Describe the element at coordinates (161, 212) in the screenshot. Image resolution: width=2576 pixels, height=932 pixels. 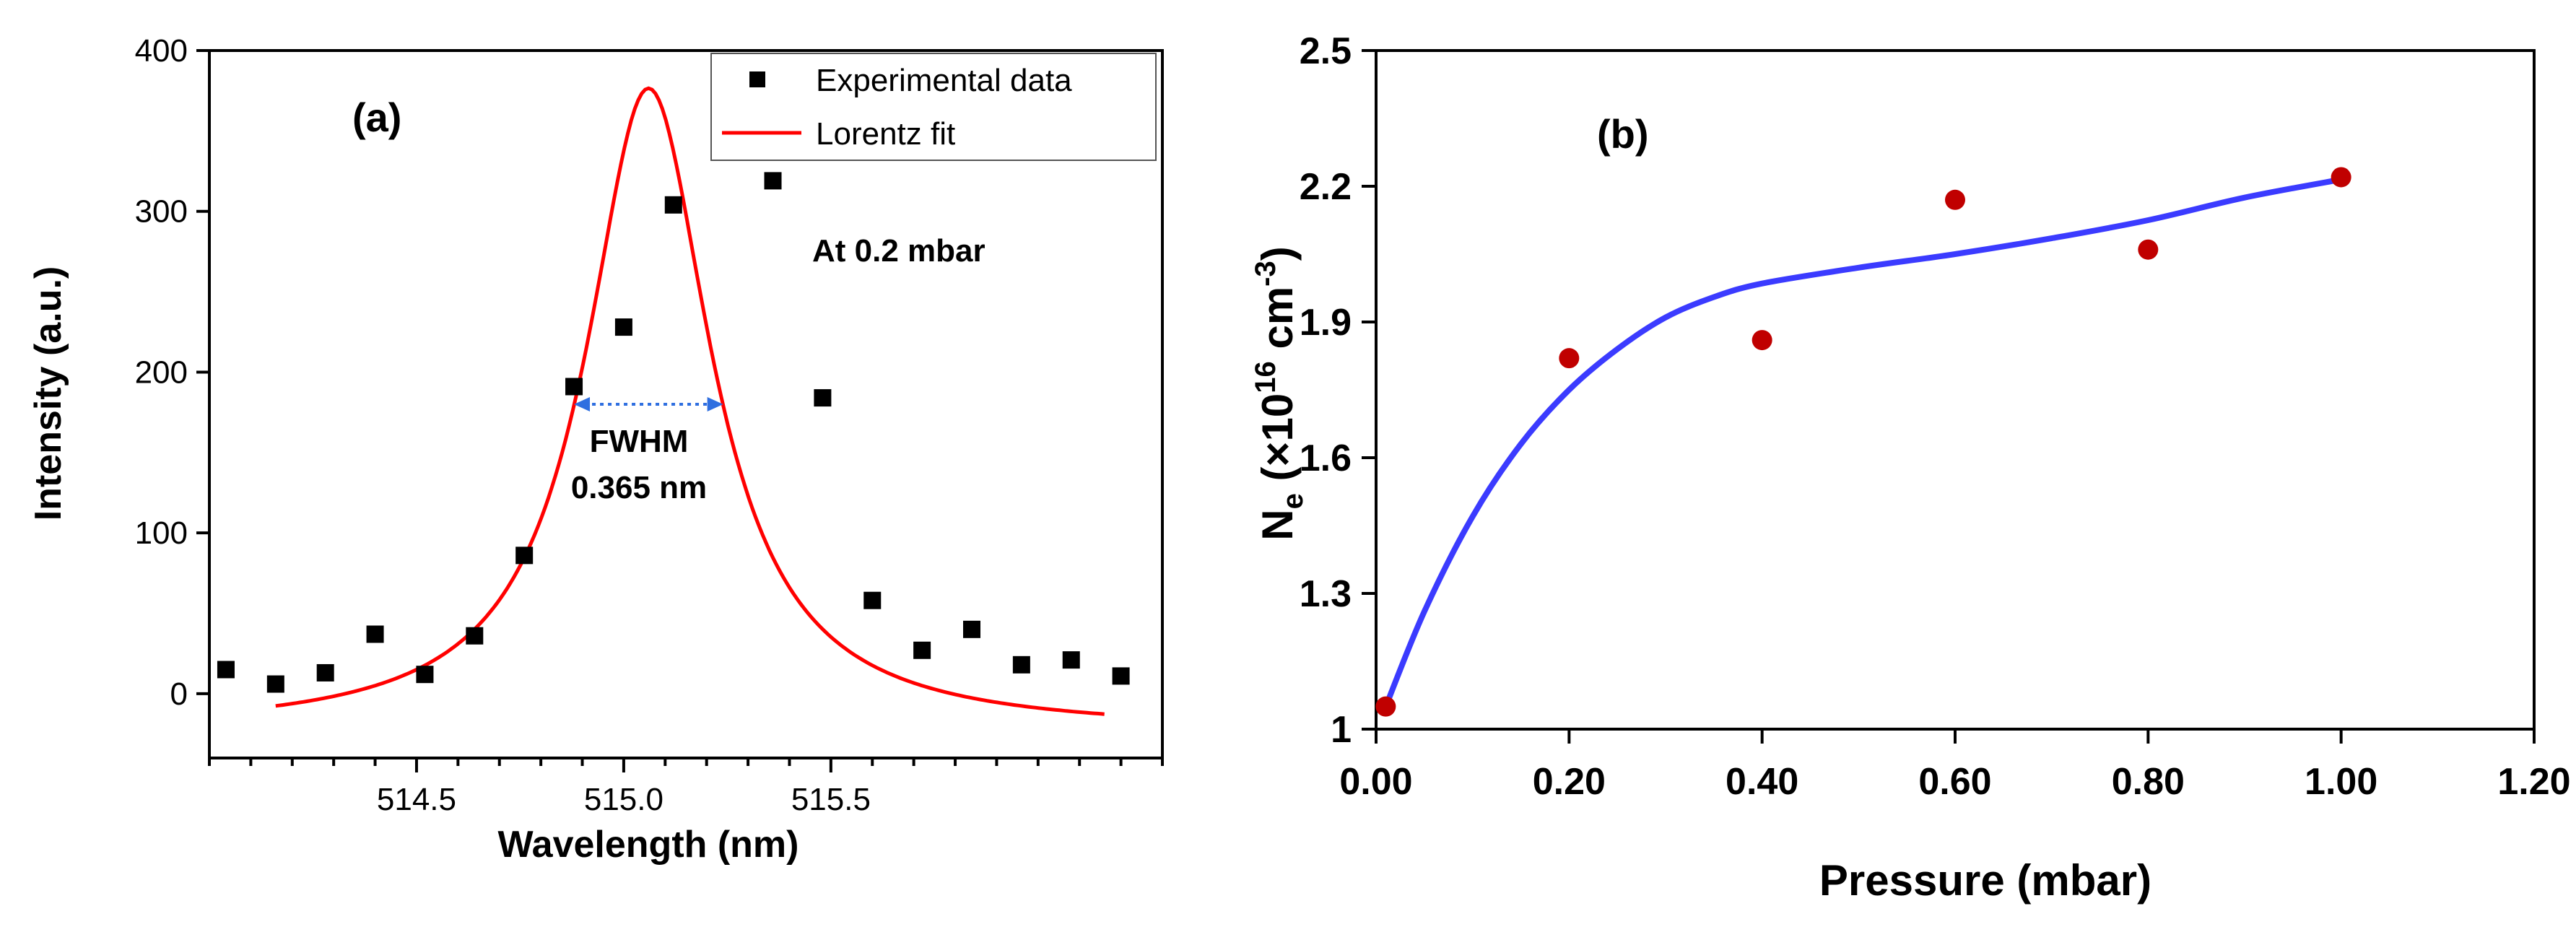
I see `y-tick-label: 300` at that location.